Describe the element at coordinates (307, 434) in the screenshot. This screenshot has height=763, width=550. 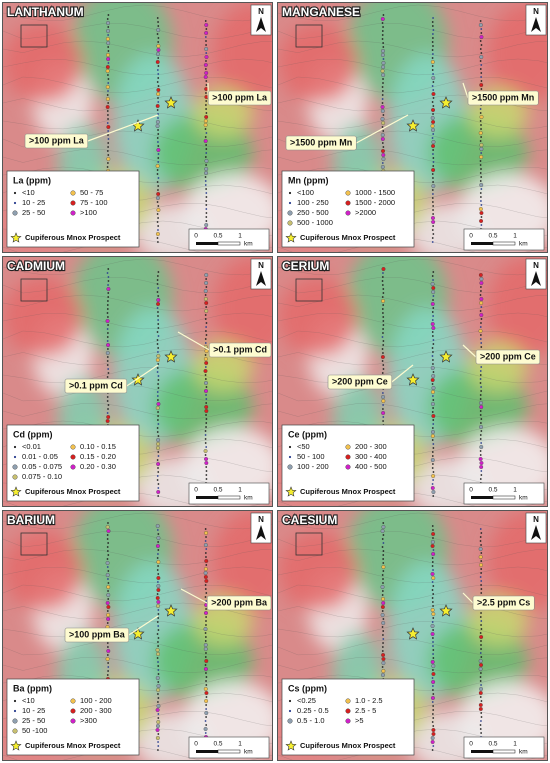
I see `legend-title: Ce (ppm)` at that location.